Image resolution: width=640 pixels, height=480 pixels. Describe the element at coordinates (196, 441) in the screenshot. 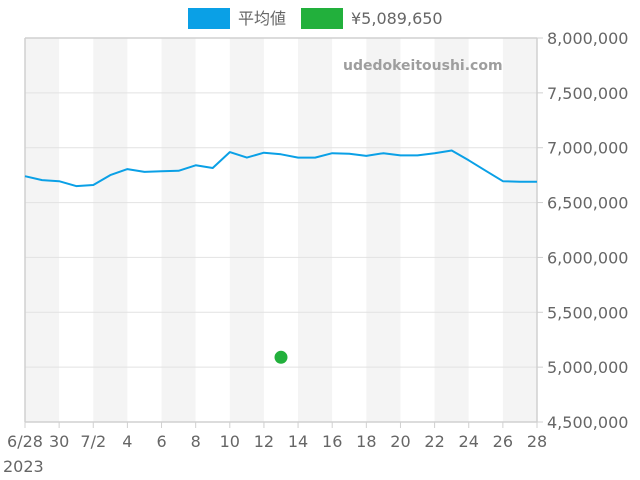

I see `x-tick-label: 8` at that location.